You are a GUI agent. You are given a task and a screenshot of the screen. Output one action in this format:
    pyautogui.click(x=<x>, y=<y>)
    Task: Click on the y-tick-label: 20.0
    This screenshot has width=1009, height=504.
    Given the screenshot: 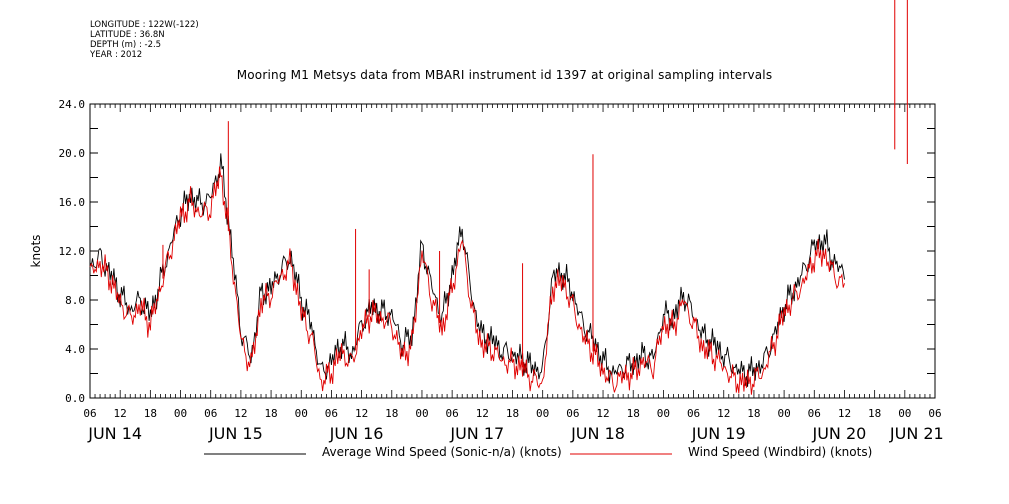 What is the action you would take?
    pyautogui.click(x=72, y=153)
    